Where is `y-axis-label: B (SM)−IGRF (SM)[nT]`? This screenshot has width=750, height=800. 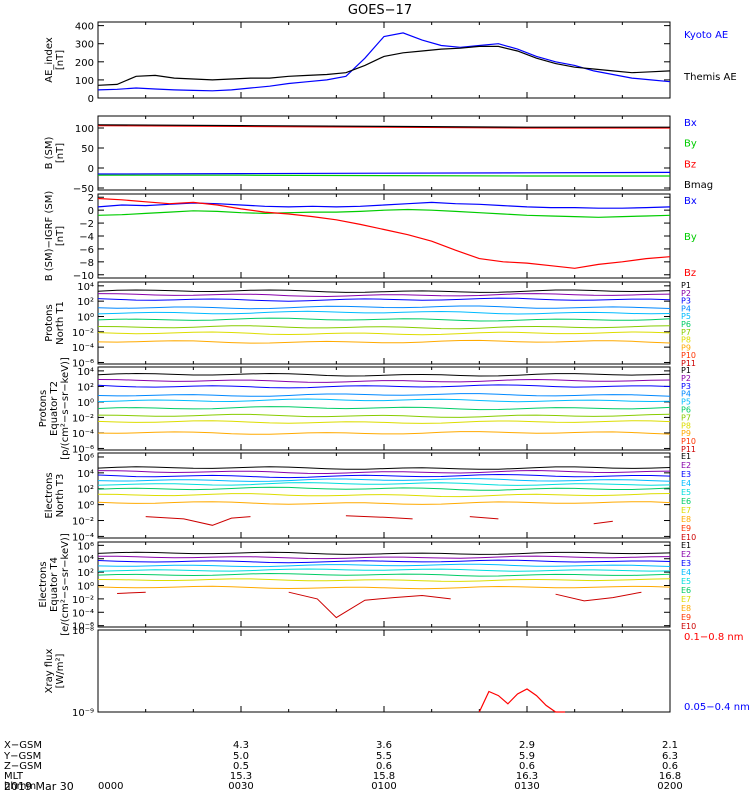
y-axis-label: B (SM)−IGRF (SM)[nT] is located at coordinates (55, 236).